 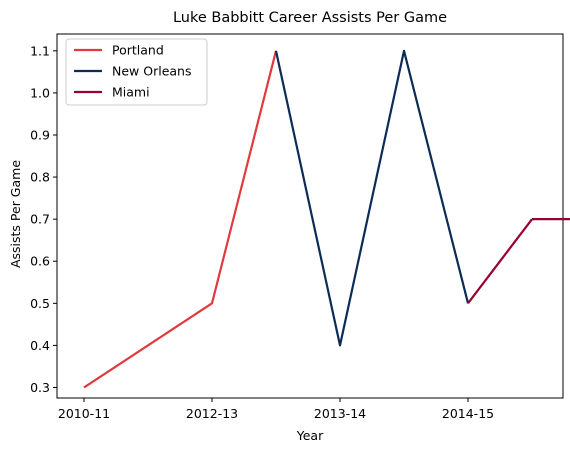 I want to click on legend-box, so click(x=136, y=72).